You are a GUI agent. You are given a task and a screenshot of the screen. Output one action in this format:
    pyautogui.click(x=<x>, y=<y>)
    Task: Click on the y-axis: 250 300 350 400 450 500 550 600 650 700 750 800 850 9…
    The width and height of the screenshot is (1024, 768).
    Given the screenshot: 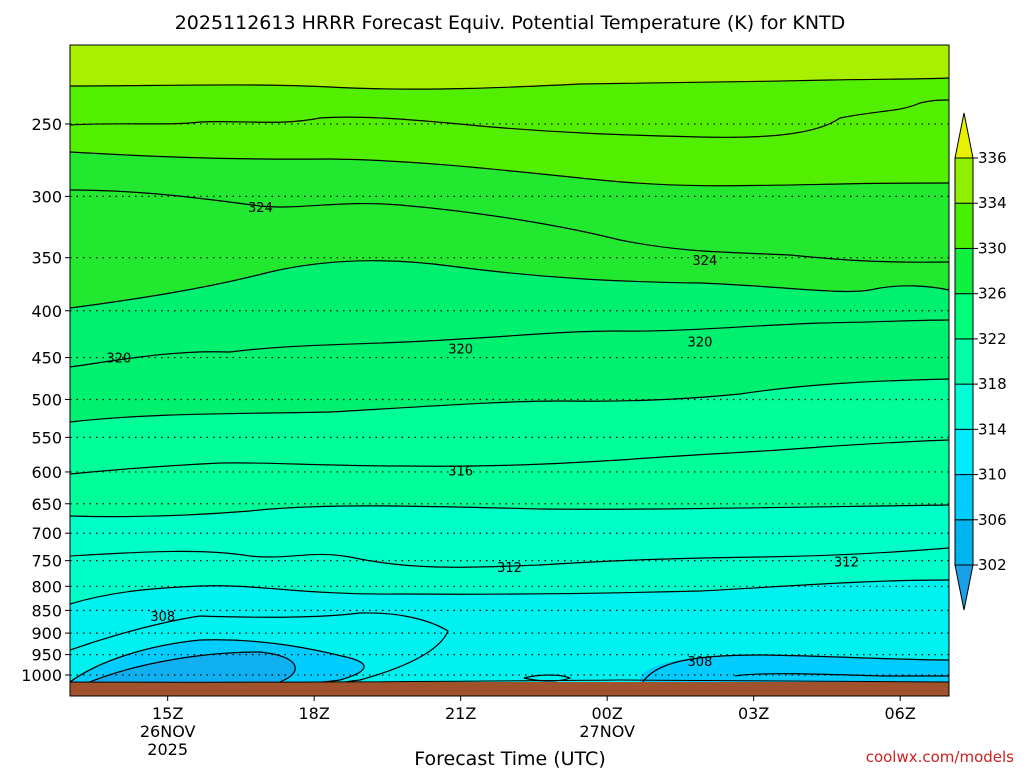 What is the action you would take?
    pyautogui.click(x=45, y=400)
    